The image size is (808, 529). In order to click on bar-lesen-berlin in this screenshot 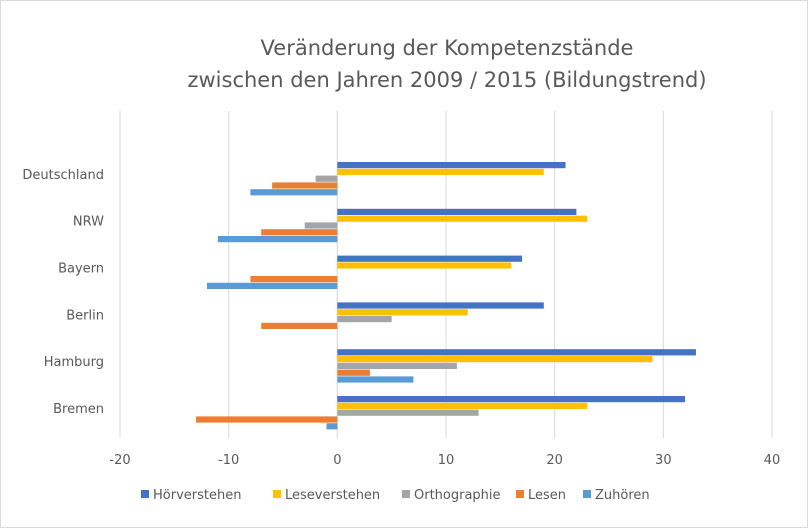, I will do `click(299, 325)`.